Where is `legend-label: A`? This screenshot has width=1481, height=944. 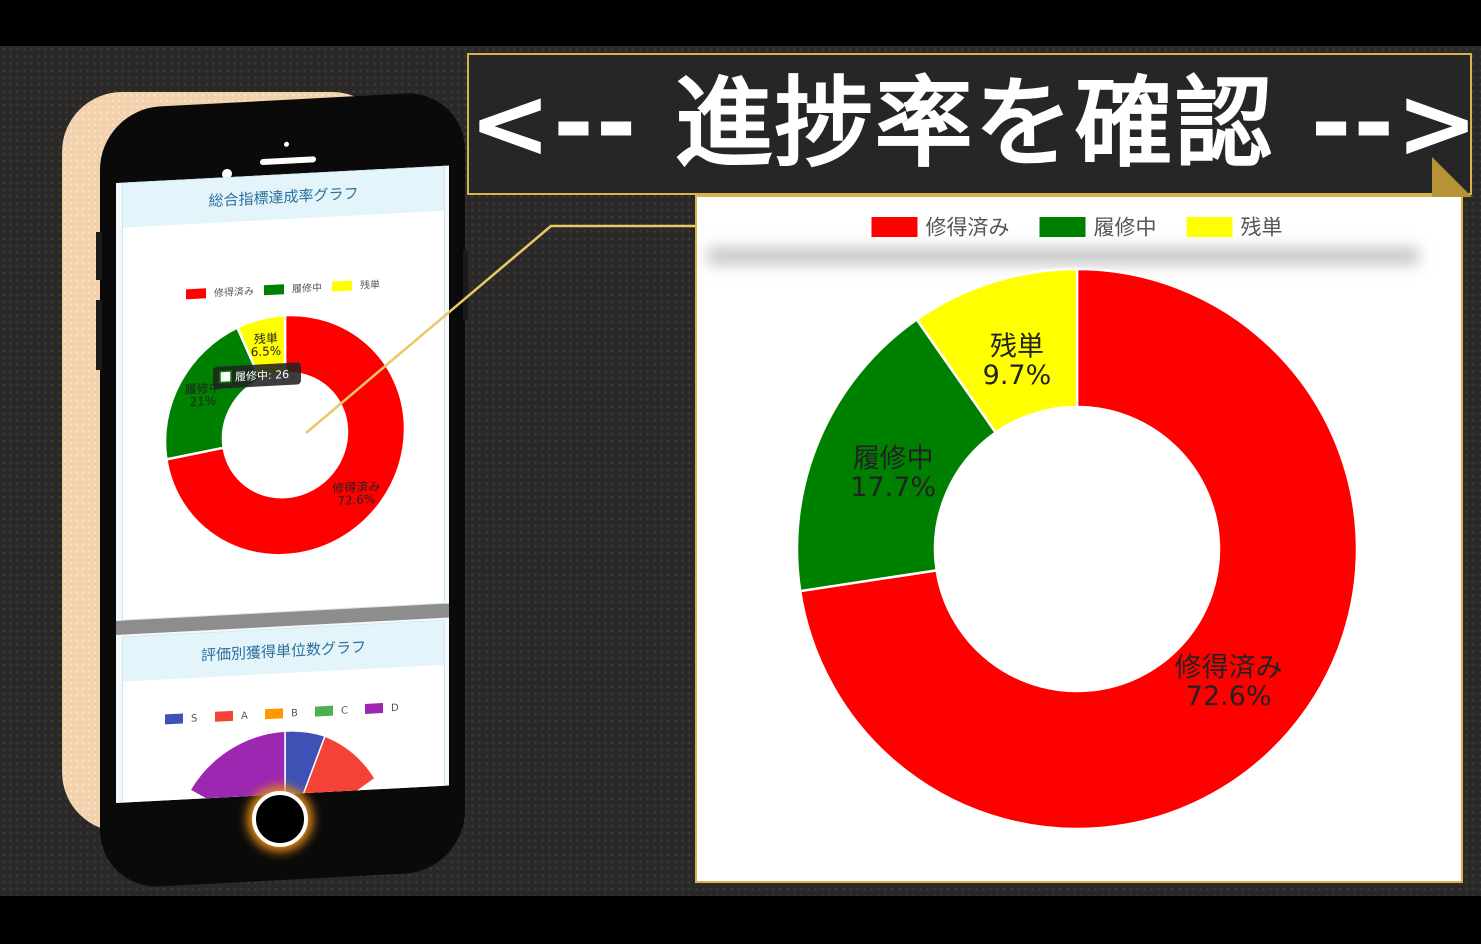 legend-label: A is located at coordinates (244, 716).